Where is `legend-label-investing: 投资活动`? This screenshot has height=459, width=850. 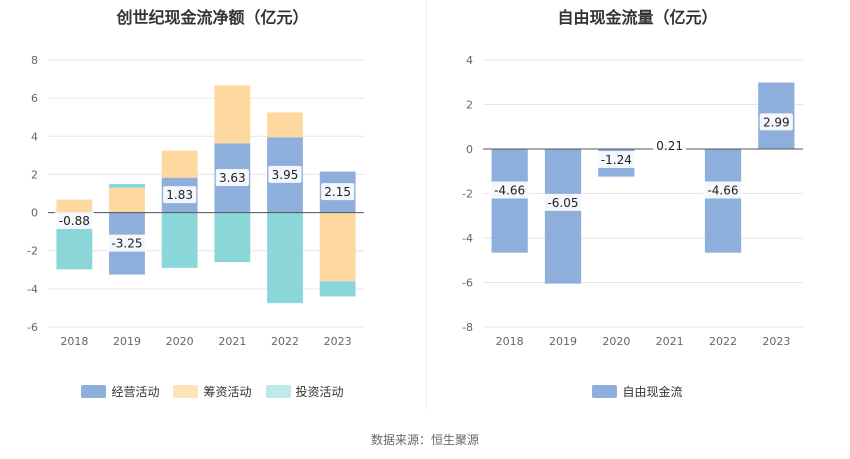
legend-label-investing: 投资活动 is located at coordinates (319, 392).